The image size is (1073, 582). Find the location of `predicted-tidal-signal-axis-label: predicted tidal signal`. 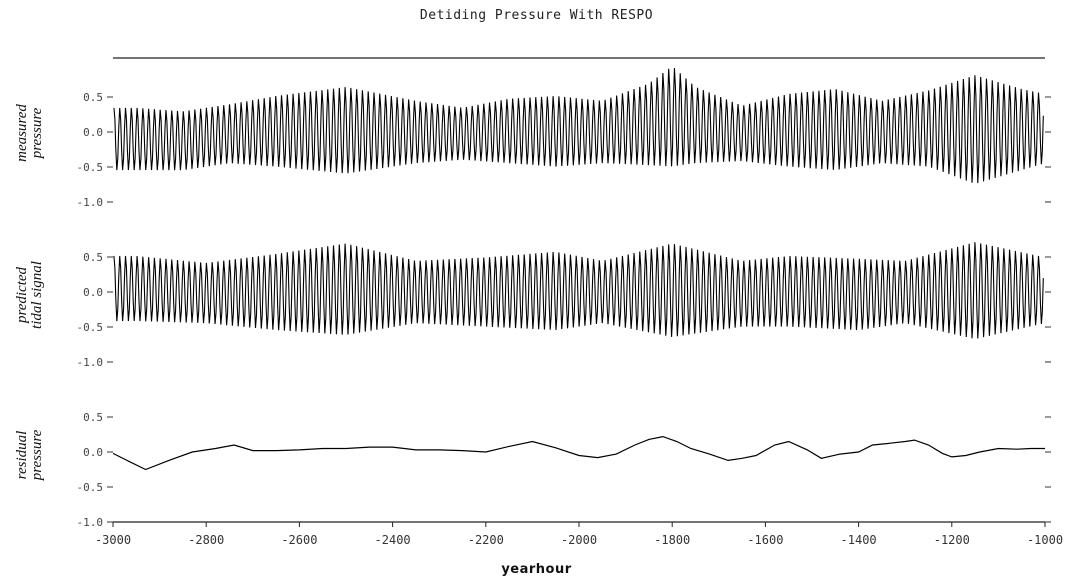

predicted-tidal-signal-axis-label: predicted tidal signal is located at coordinates (29, 295).